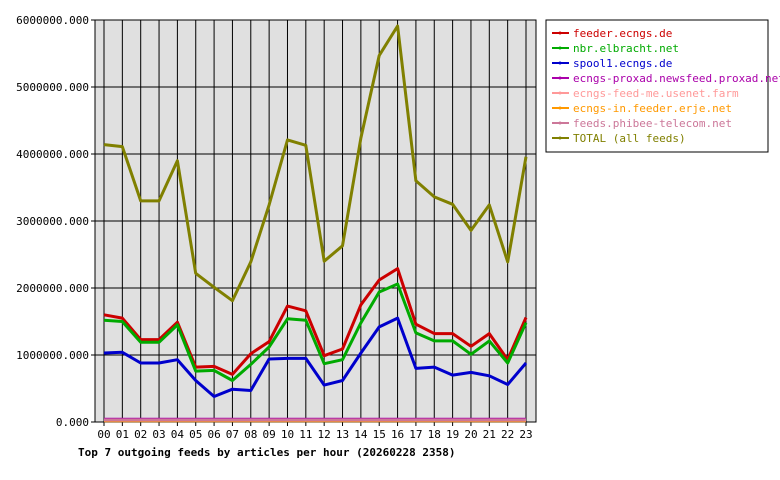 The image size is (780, 480). I want to click on x-tick-label: 08, so click(250, 434).